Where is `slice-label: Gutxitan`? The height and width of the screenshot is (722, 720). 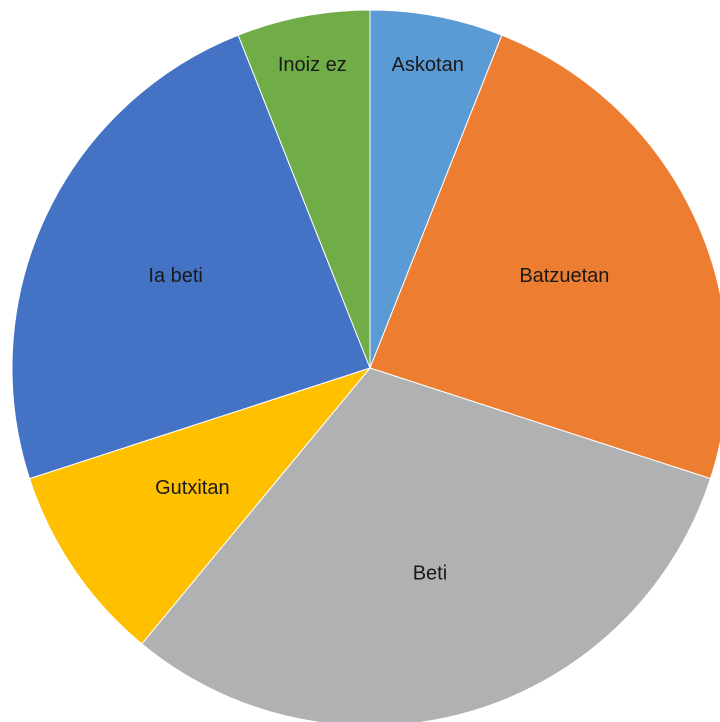
slice-label: Gutxitan is located at coordinates (192, 488).